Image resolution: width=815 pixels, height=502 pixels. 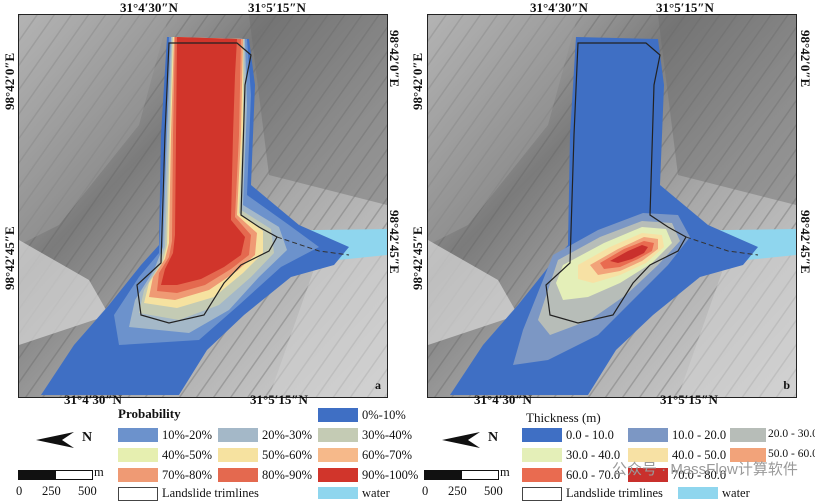 What do you see at coordinates (425, 491) in the screenshot?
I see `scalebar-b-zero: 0` at bounding box center [425, 491].